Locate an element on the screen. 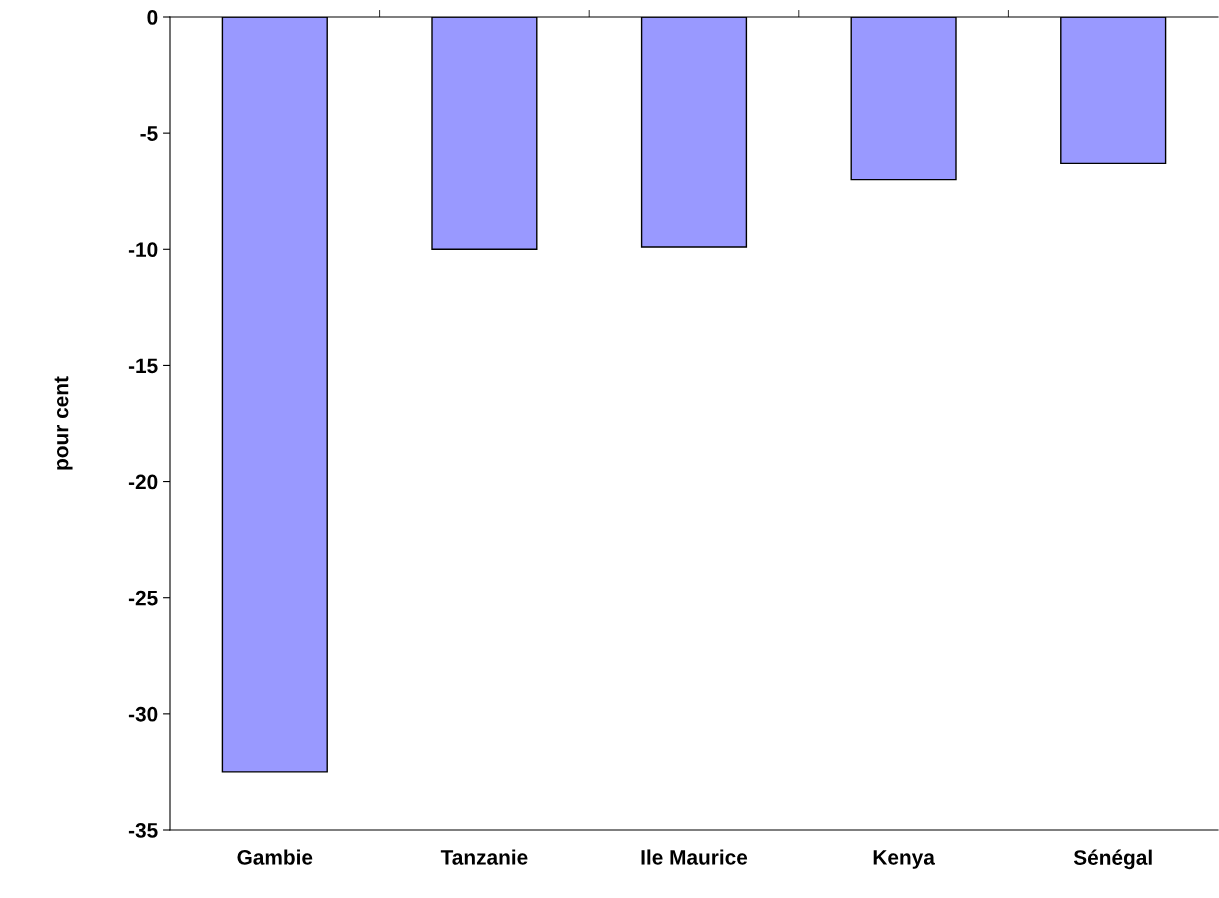  y-tick-label: -15 is located at coordinates (143, 366).